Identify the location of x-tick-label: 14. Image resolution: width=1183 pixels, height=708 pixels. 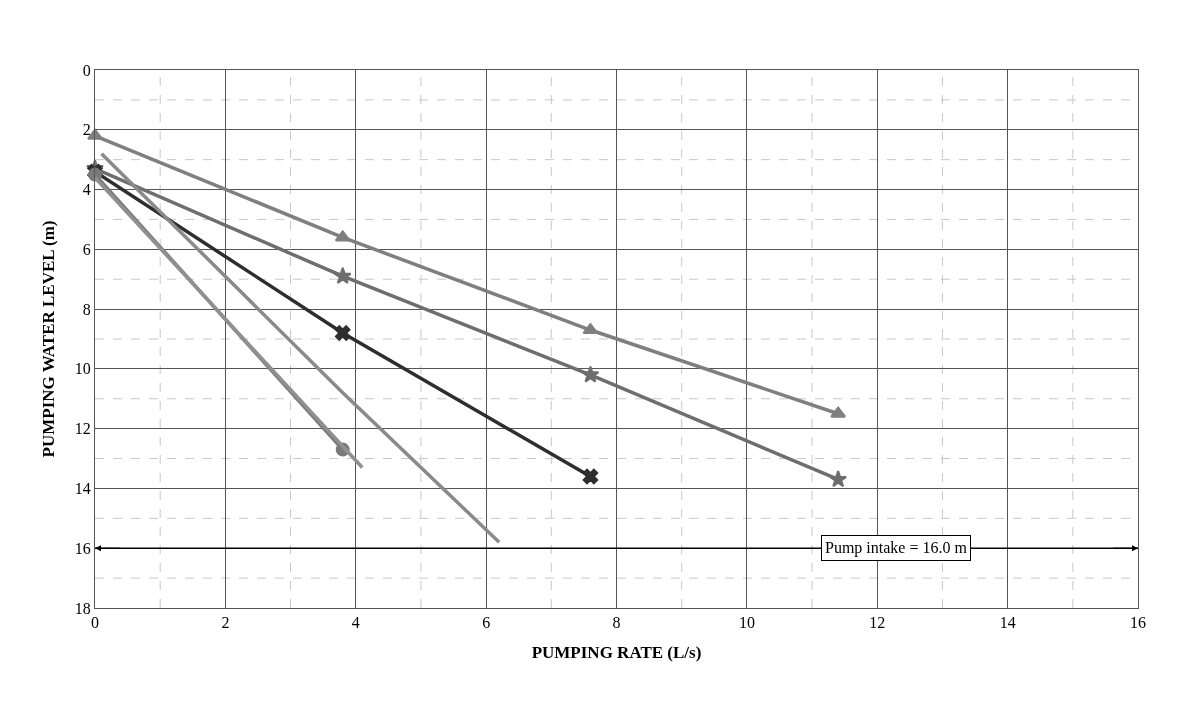
(1007, 623).